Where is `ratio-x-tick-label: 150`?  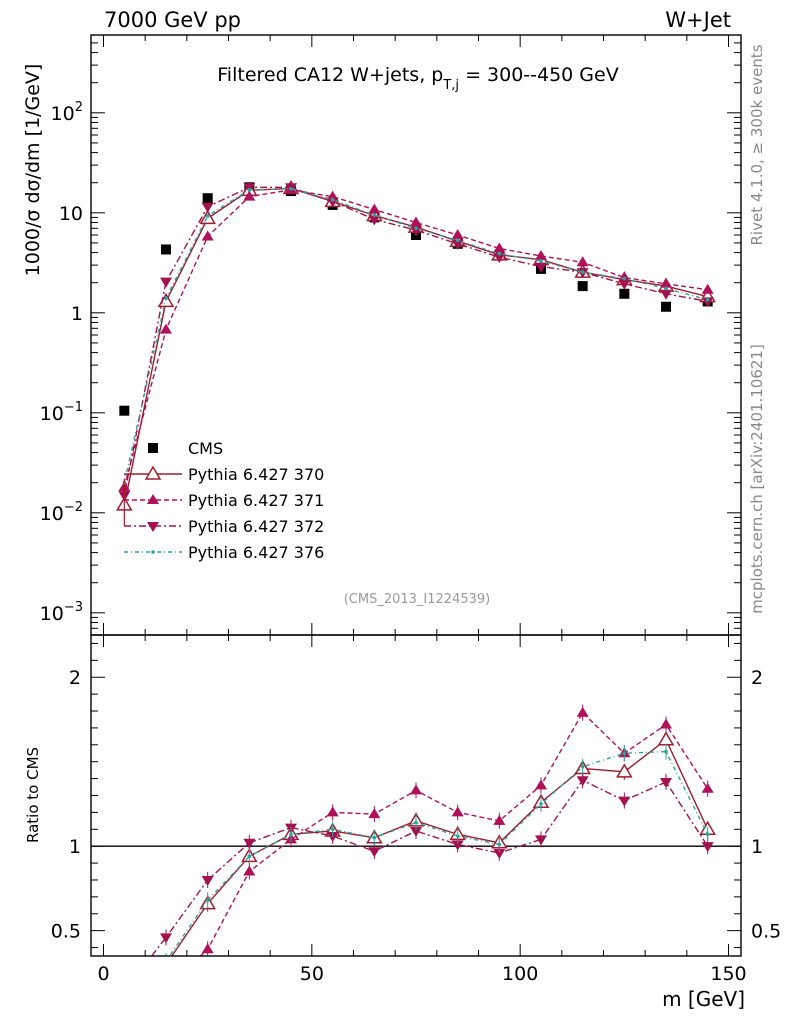 ratio-x-tick-label: 150 is located at coordinates (728, 974).